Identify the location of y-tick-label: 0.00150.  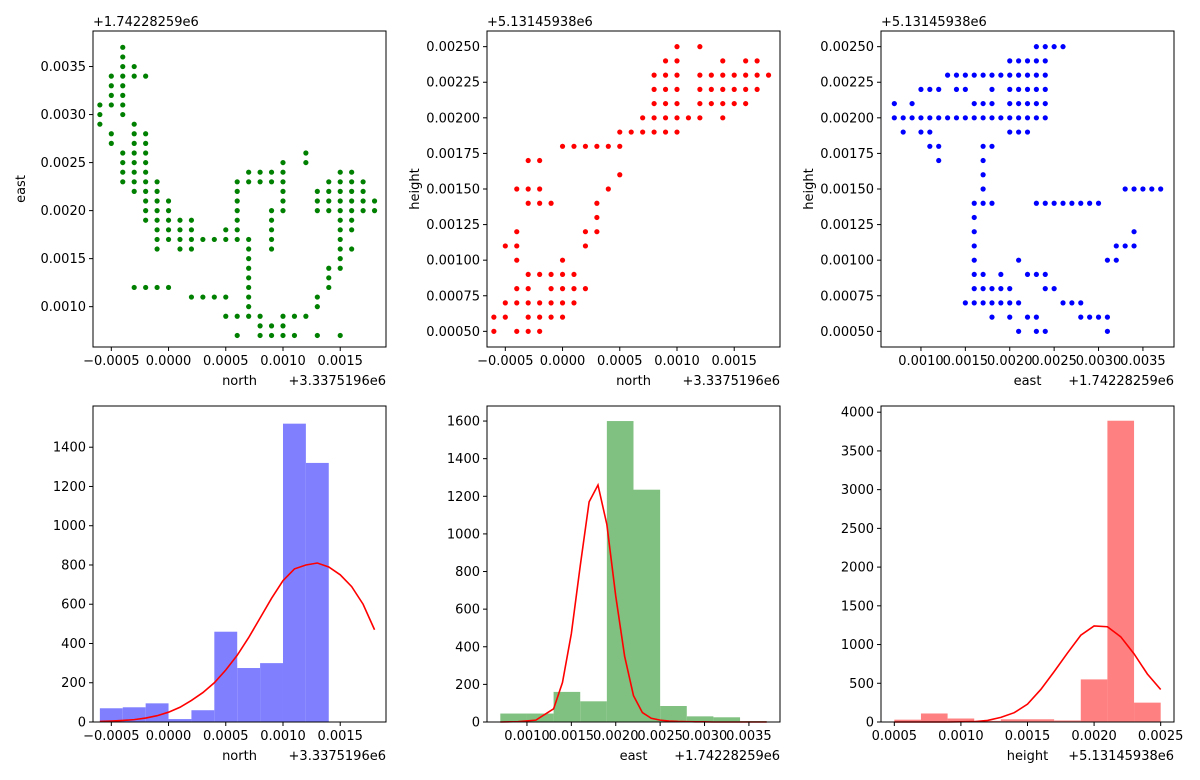
(453, 190).